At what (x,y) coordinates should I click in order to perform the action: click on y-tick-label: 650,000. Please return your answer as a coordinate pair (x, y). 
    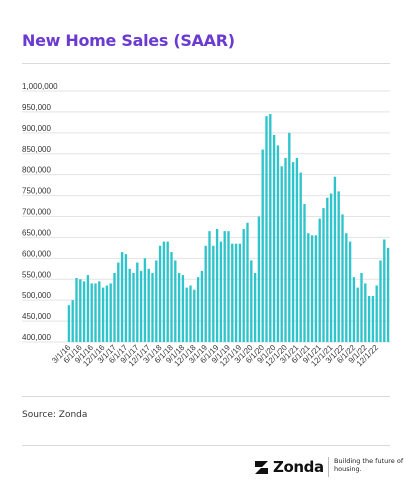
    Looking at the image, I should click on (36, 232).